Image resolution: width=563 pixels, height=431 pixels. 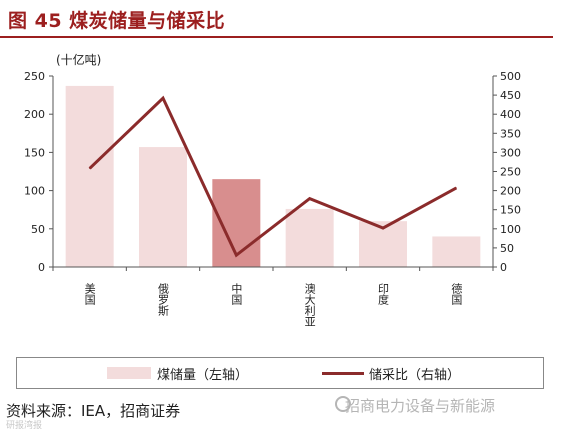 What do you see at coordinates (276, 37) in the screenshot?
I see `title-rule` at bounding box center [276, 37].